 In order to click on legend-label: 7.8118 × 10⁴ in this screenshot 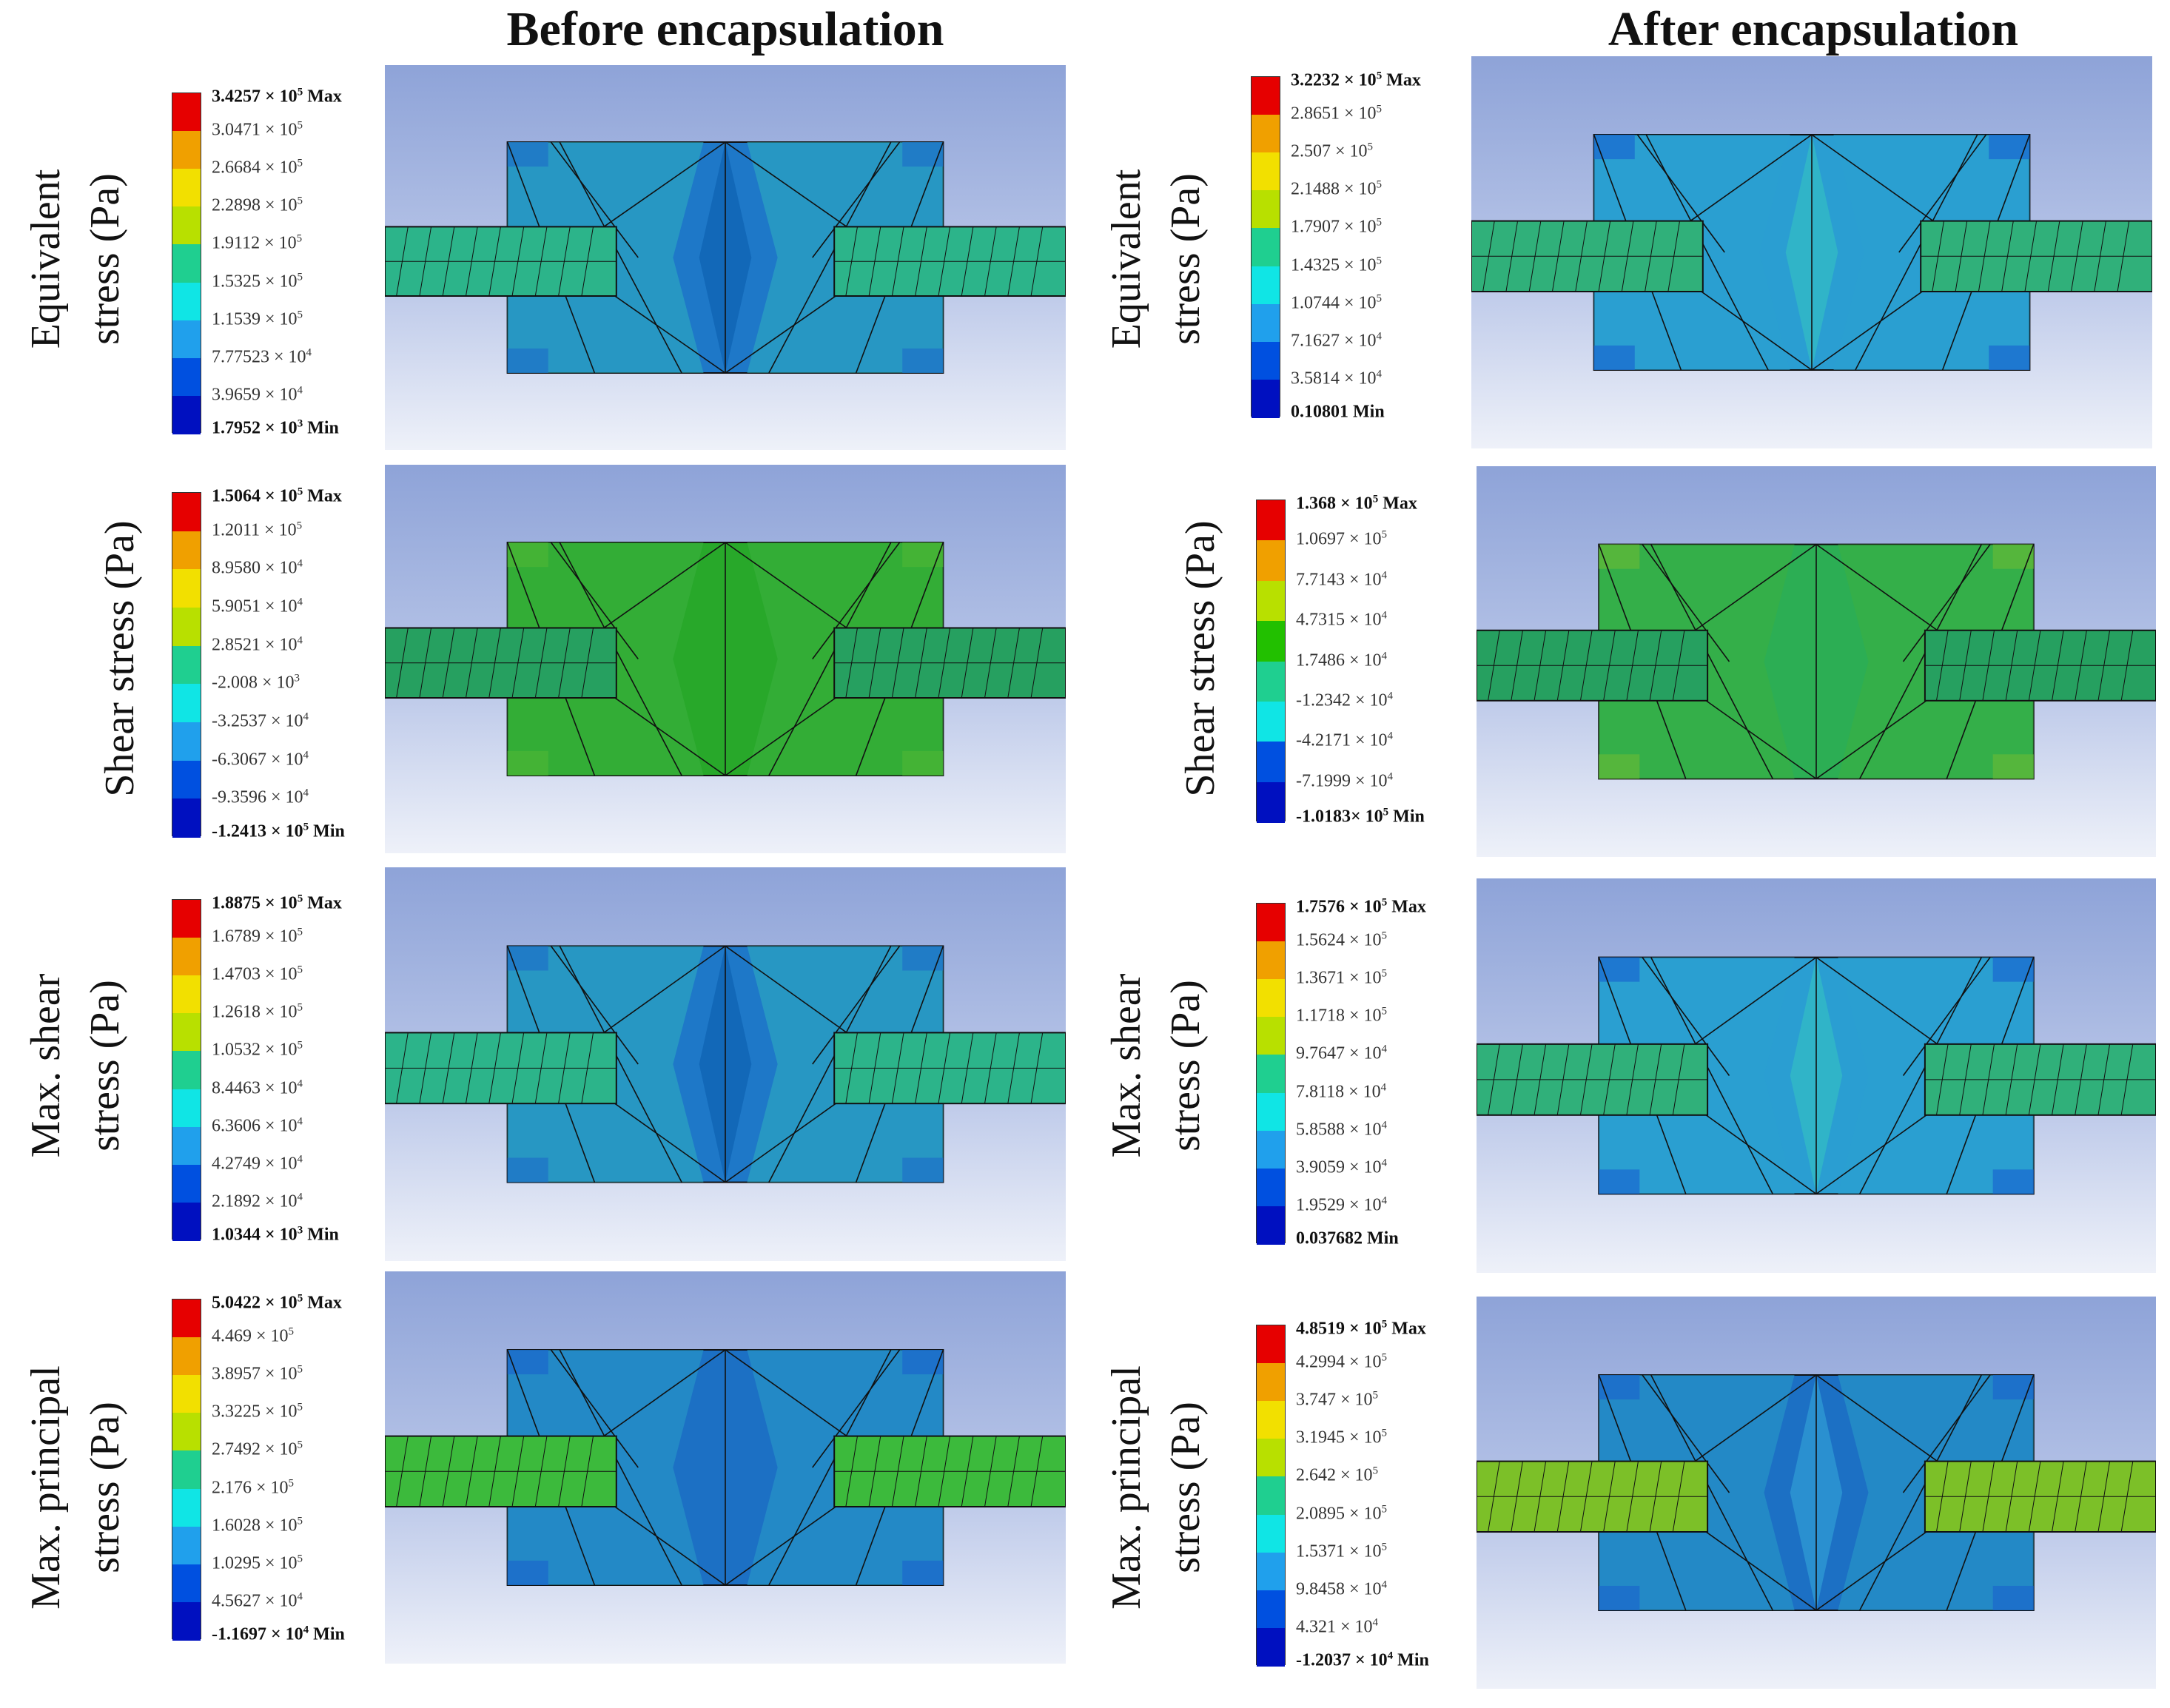, I will do `click(1341, 1091)`.